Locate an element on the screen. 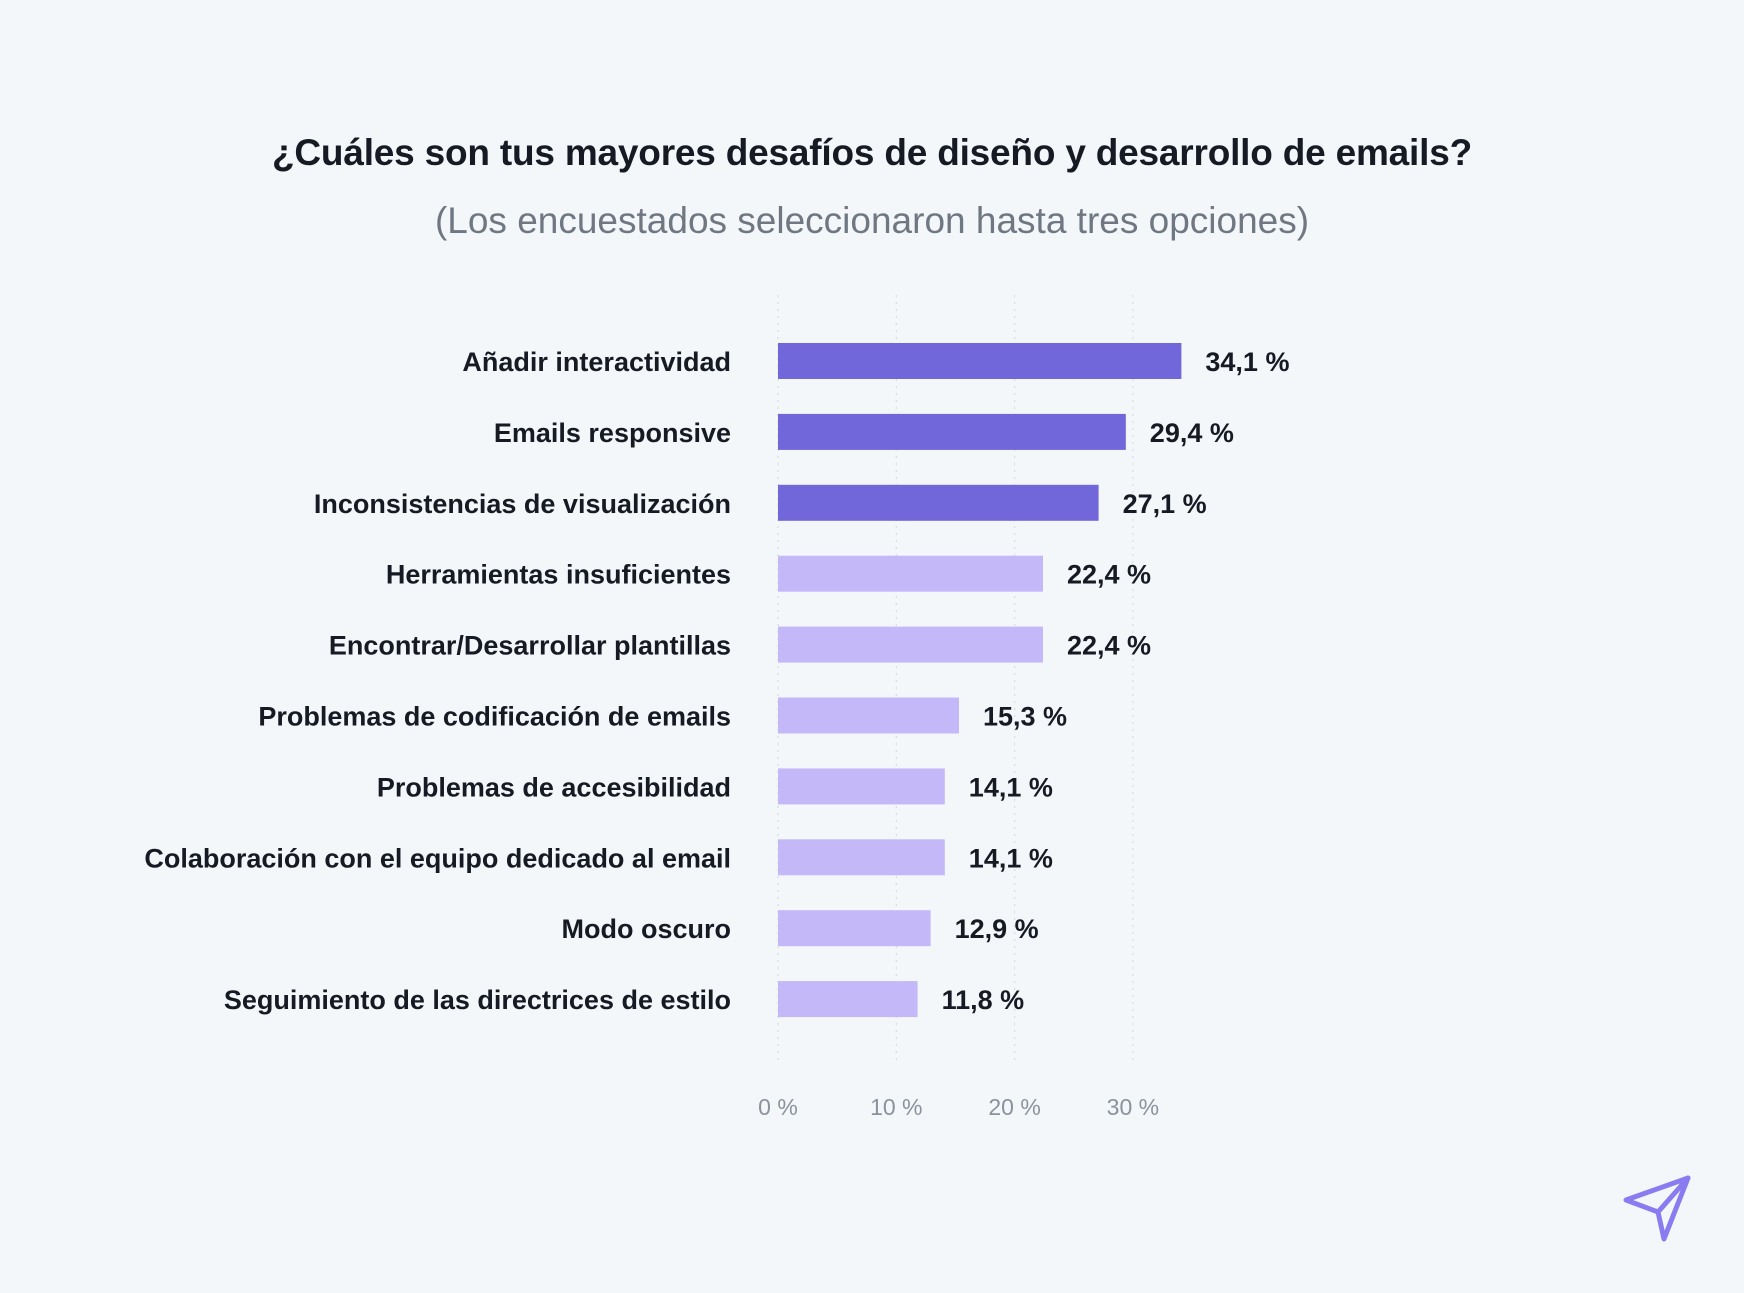  category-label: Añadir interactividad is located at coordinates (596, 362).